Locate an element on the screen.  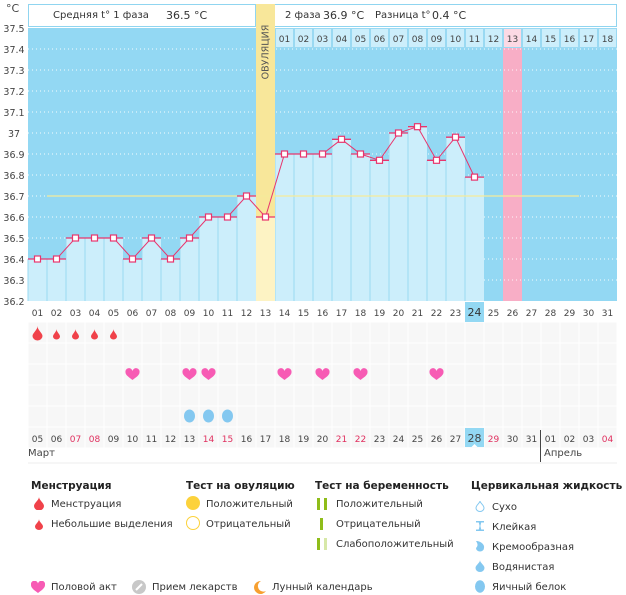
cycle-day-label: 05 is located at coordinates (113, 314).